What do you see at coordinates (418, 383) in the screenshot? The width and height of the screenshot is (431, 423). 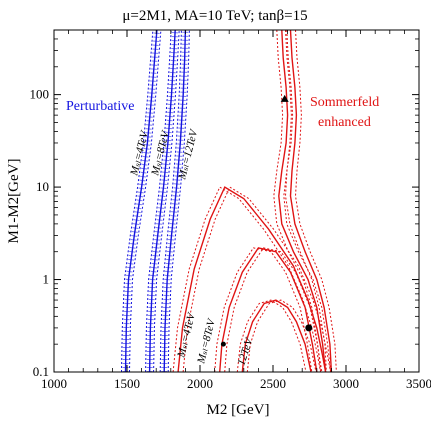 I see `x-tick-label: 3500` at bounding box center [418, 383].